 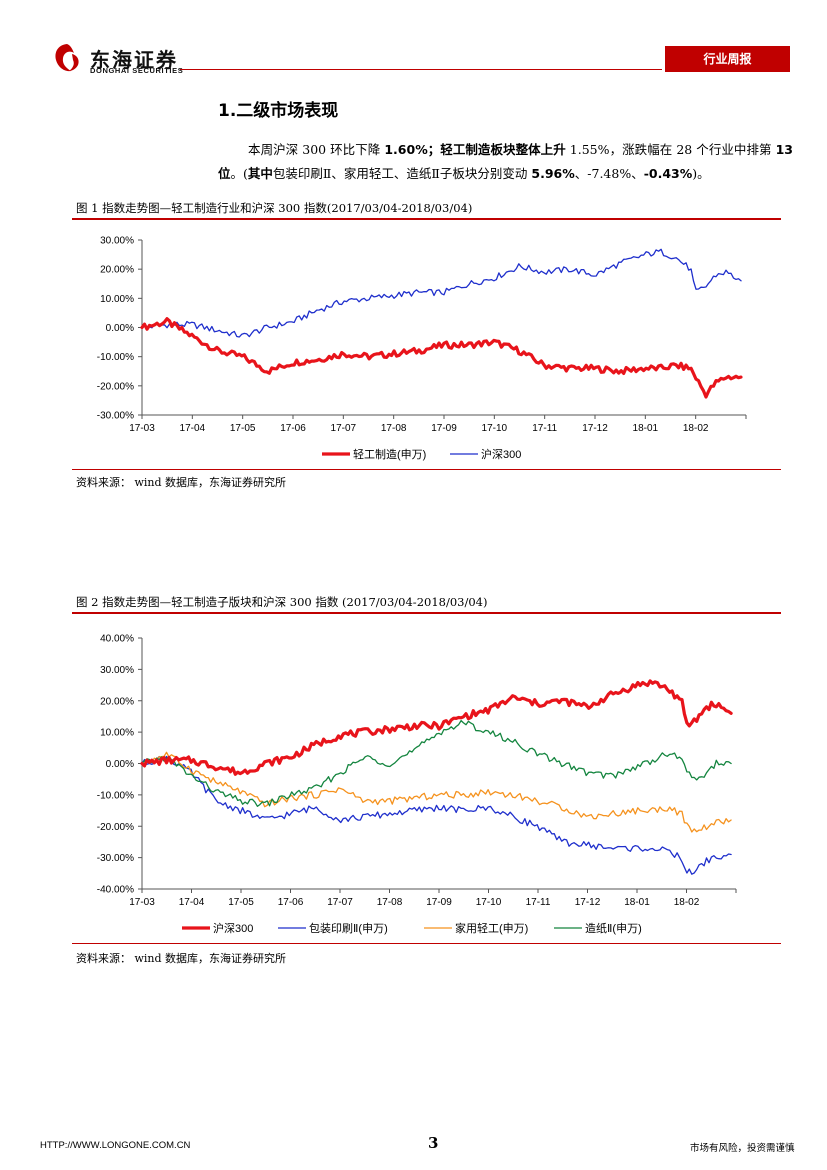 I want to click on paragraph-run: 包装印刷Ⅱ、家用轻工、造纸Ⅱ子板块分别变动, so click(x=402, y=173).